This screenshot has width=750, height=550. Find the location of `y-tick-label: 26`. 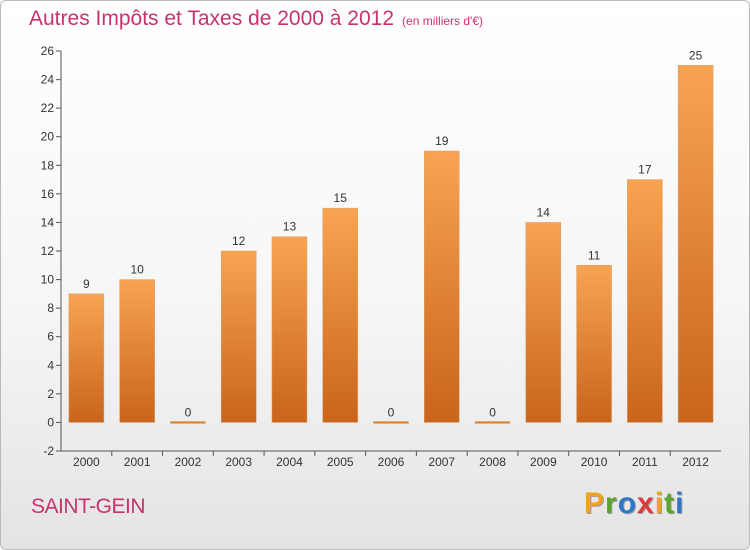

y-tick-label: 26 is located at coordinates (48, 51).